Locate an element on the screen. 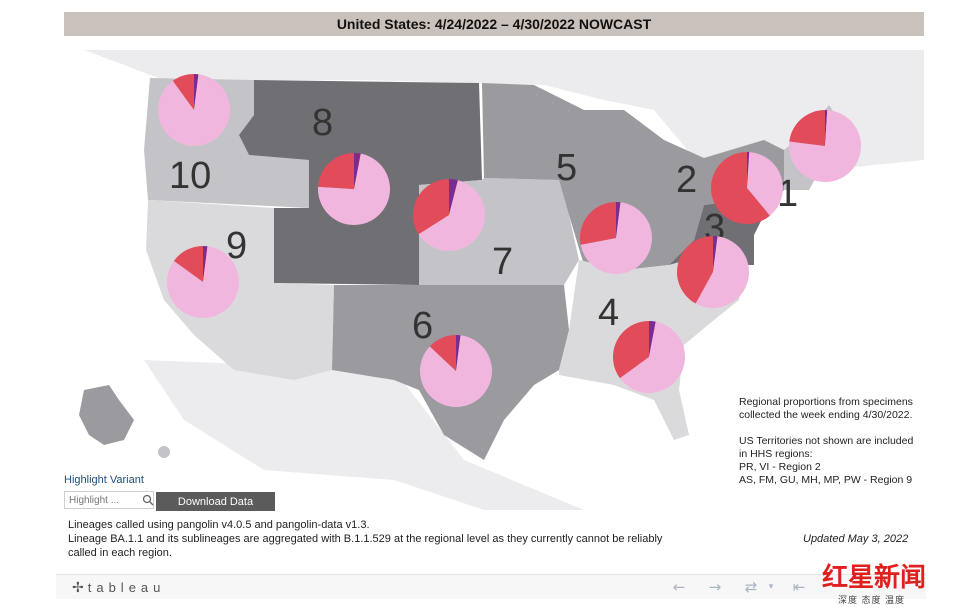 Image resolution: width=960 pixels, height=616 pixels. note-line: Regional proportions from specimens is located at coordinates (826, 402).